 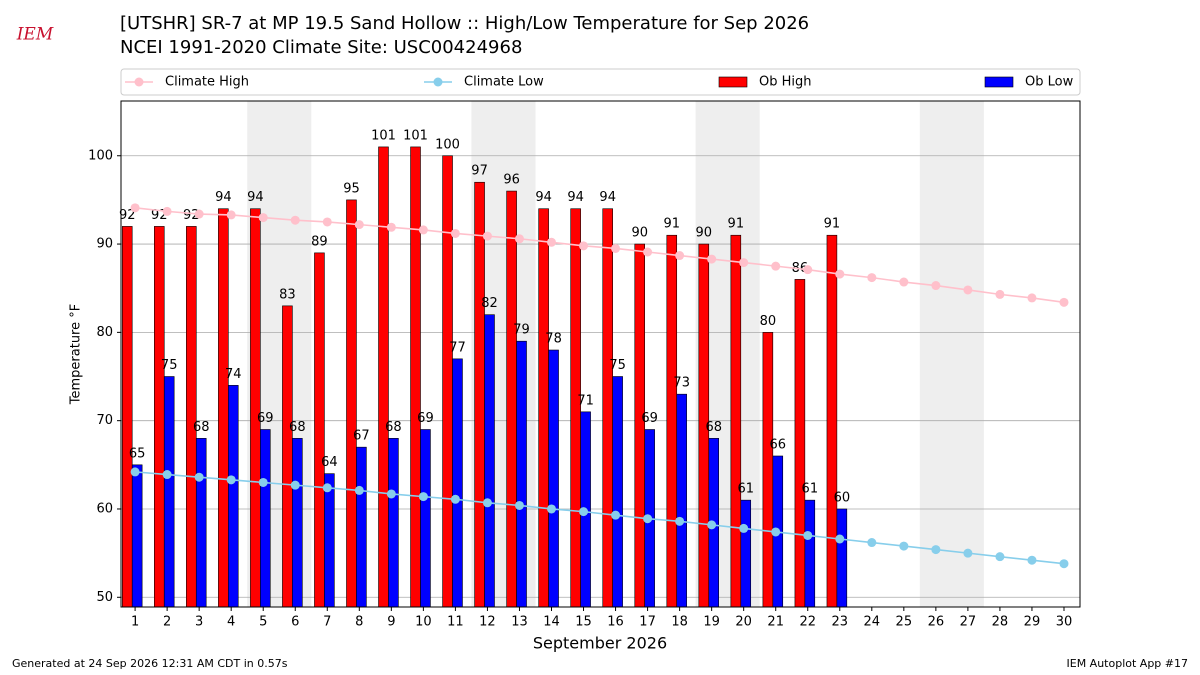 I want to click on data-label: 75, so click(x=169, y=365).